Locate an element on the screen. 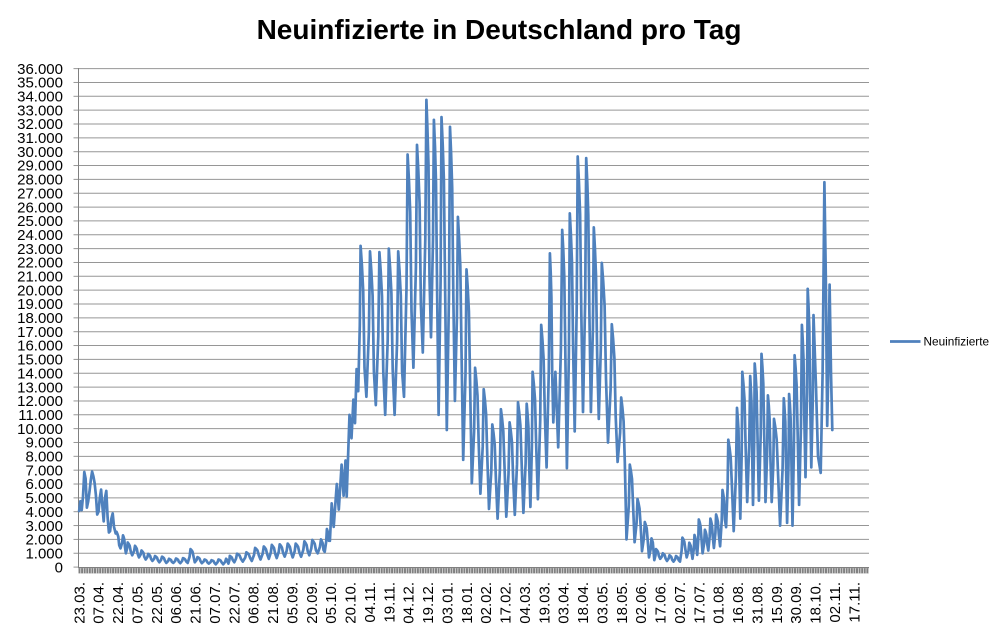  svg-text: 15.000 is located at coordinates (40, 360).